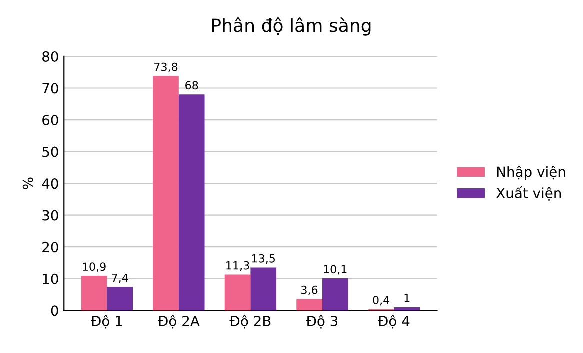 Image resolution: width=583 pixels, height=353 pixels. What do you see at coordinates (238, 266) in the screenshot?
I see `data-label: 11,3` at bounding box center [238, 266].